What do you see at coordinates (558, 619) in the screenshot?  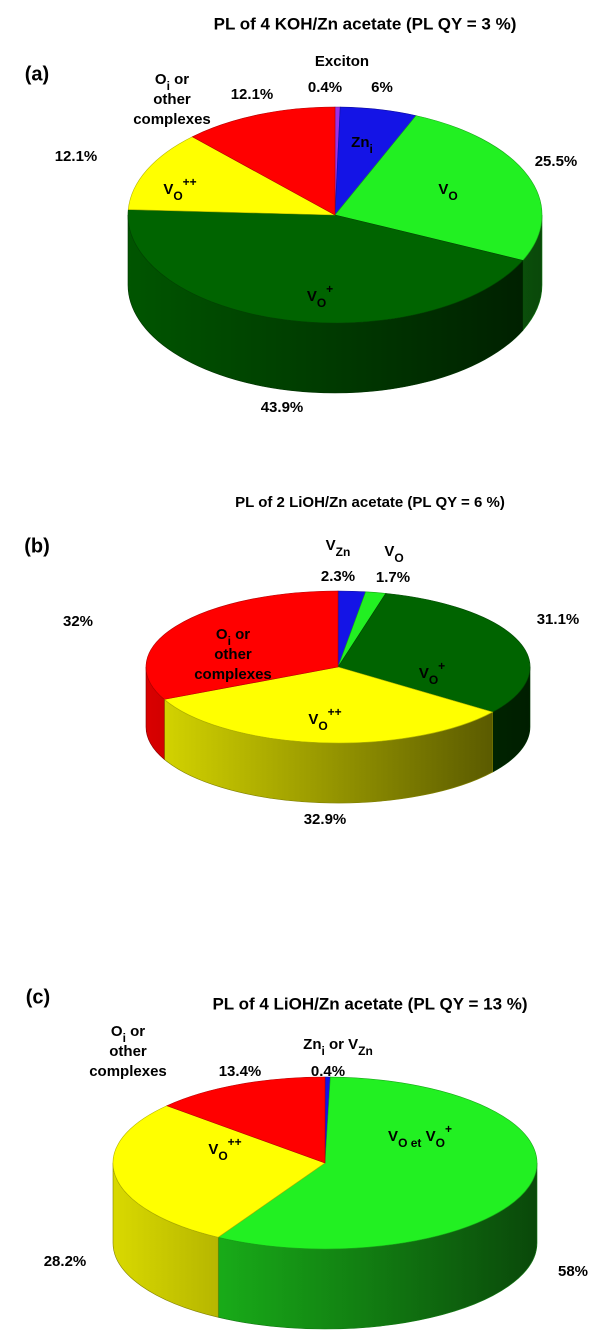 I see `value-label: 31.1%` at bounding box center [558, 619].